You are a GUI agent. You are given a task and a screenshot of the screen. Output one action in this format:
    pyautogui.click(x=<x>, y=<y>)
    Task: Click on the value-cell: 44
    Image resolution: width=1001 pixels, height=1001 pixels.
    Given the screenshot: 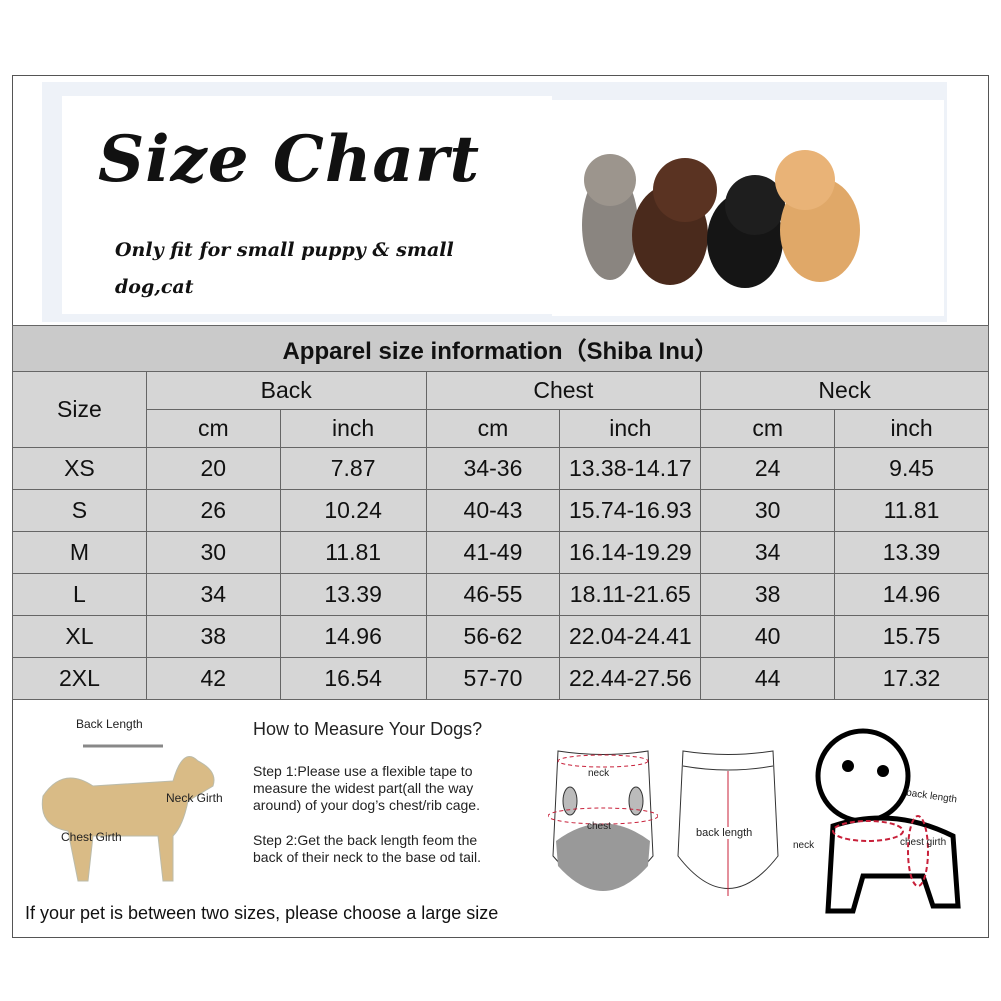 What is the action you would take?
    pyautogui.click(x=768, y=678)
    